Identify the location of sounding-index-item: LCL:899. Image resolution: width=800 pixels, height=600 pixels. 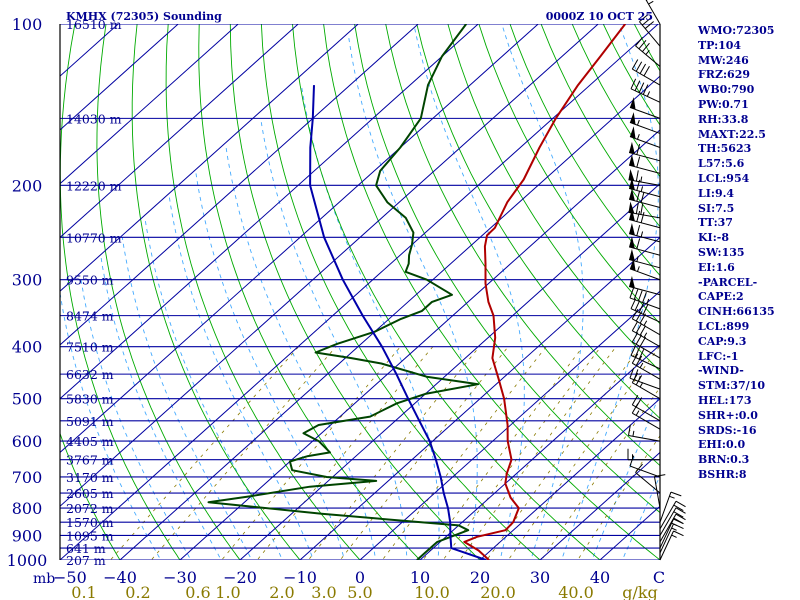
(724, 326).